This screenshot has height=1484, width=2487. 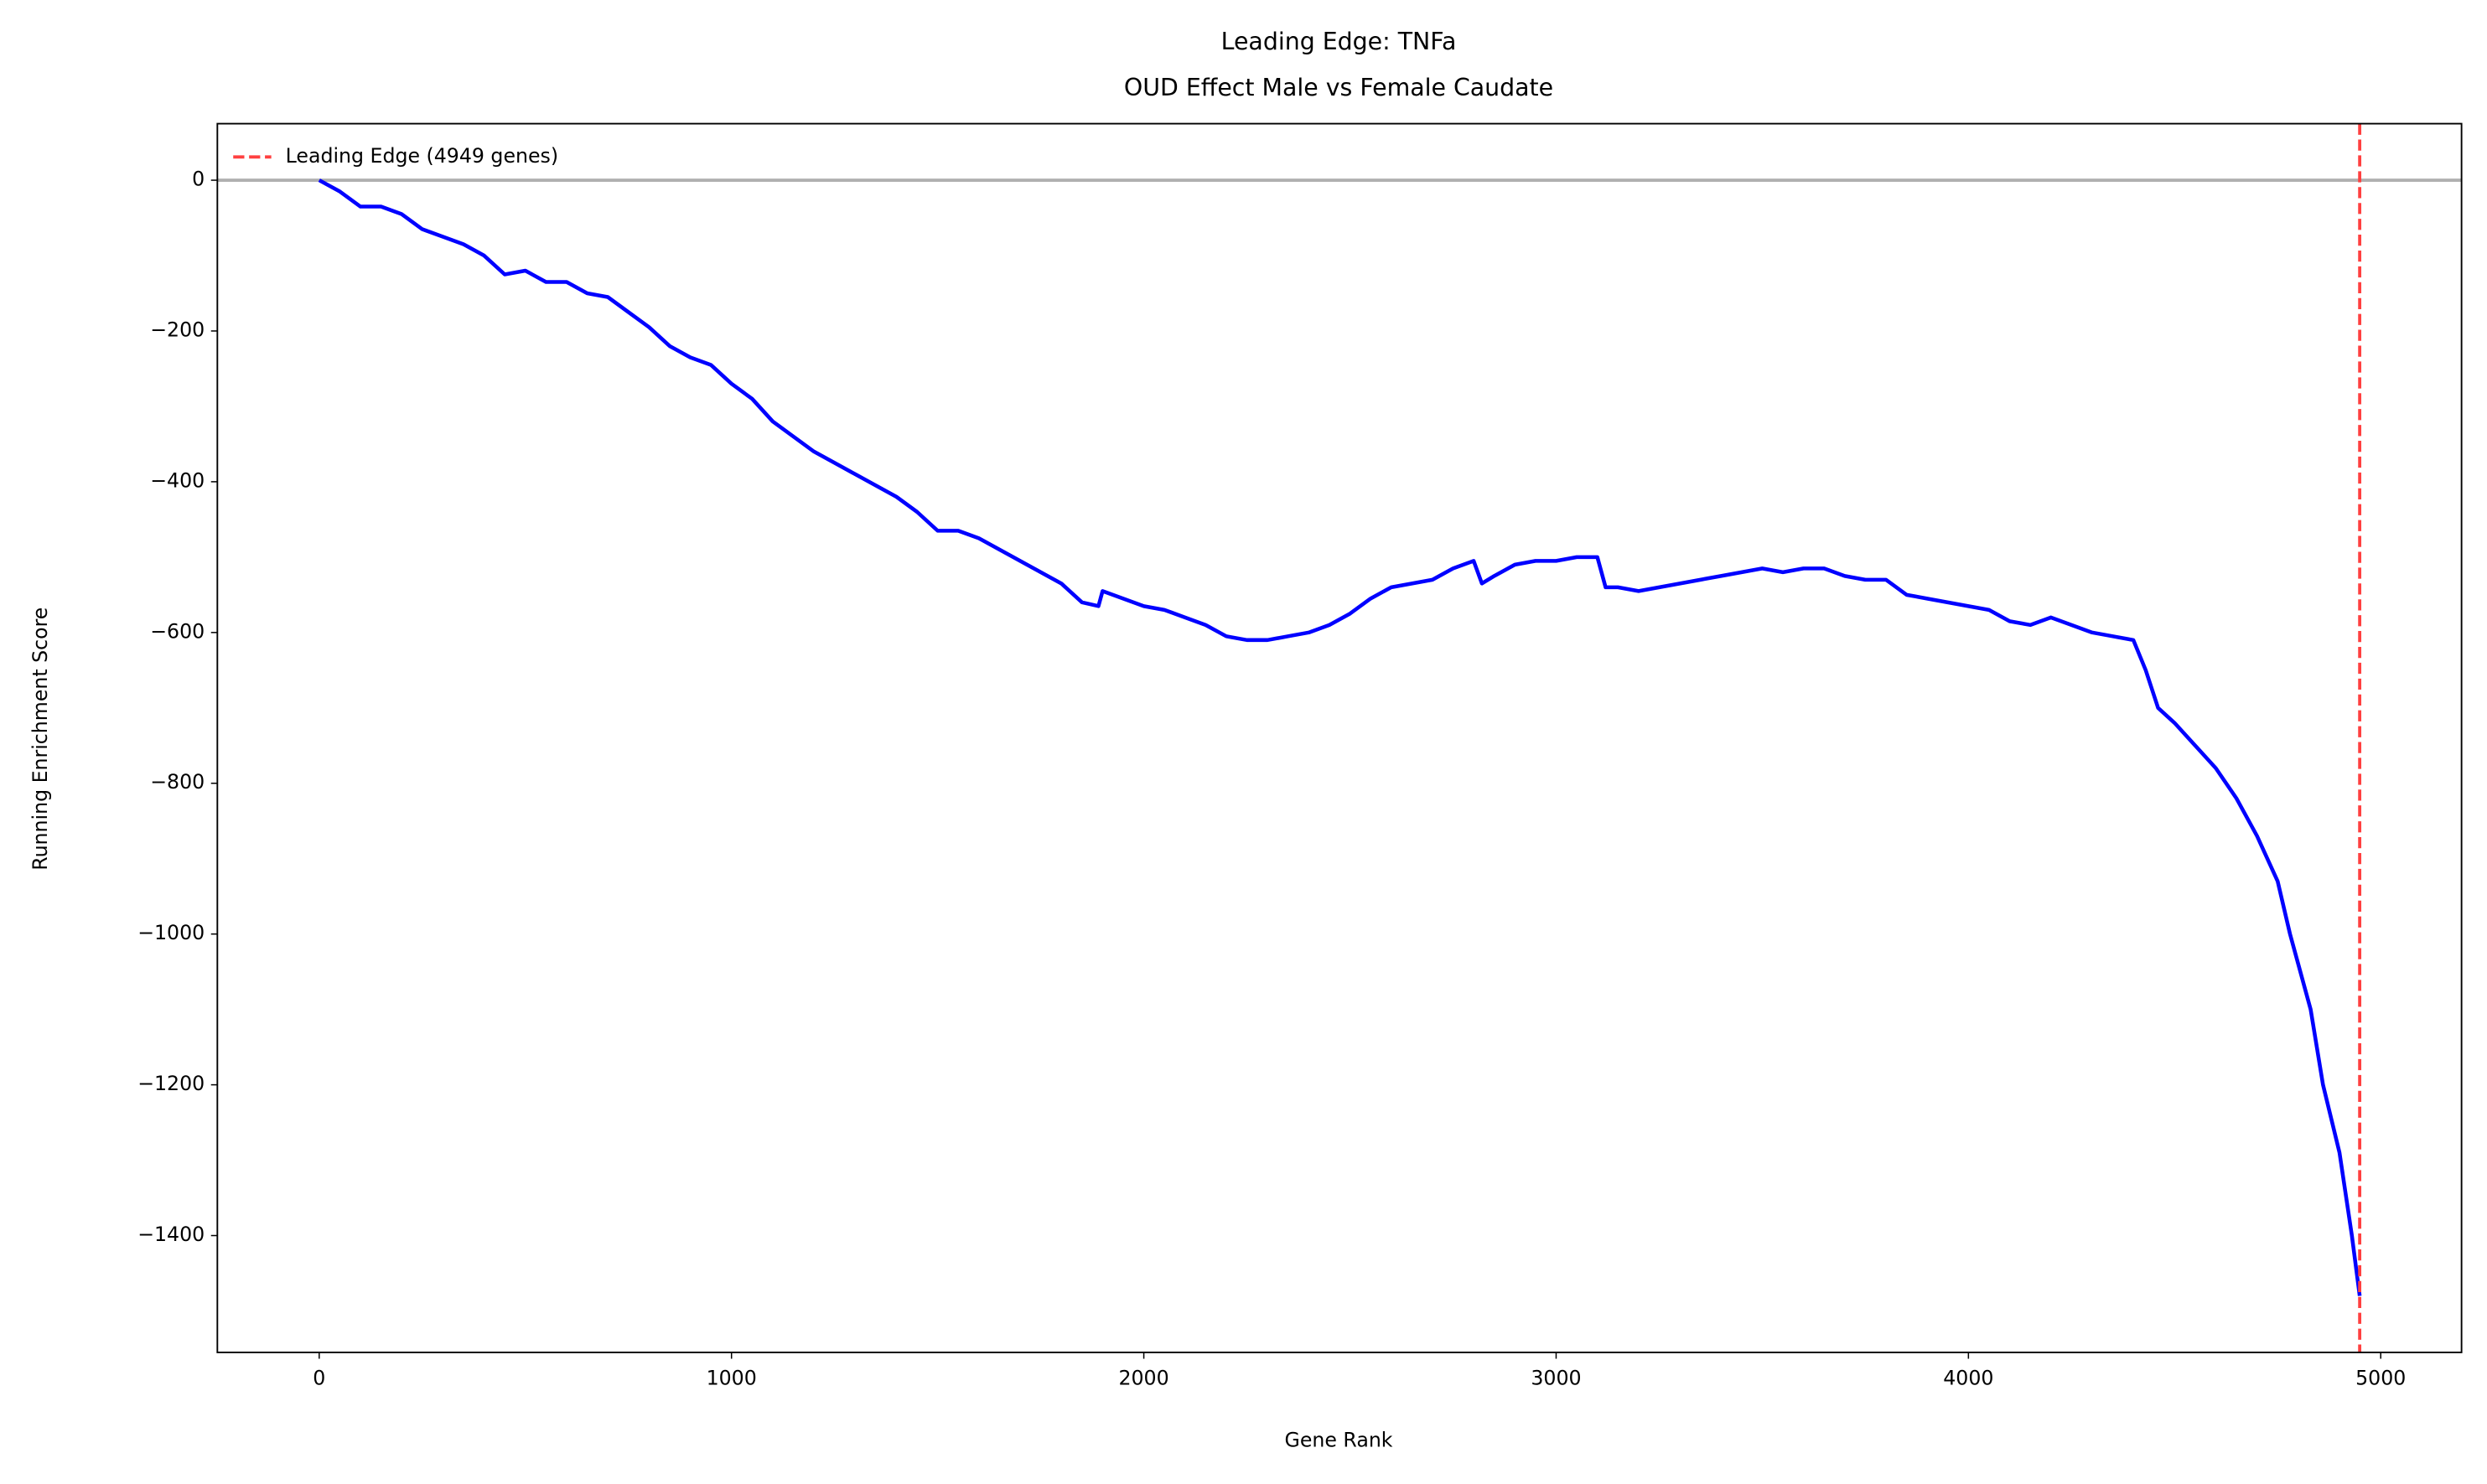 What do you see at coordinates (177, 631) in the screenshot?
I see `y-tick-label: −600` at bounding box center [177, 631].